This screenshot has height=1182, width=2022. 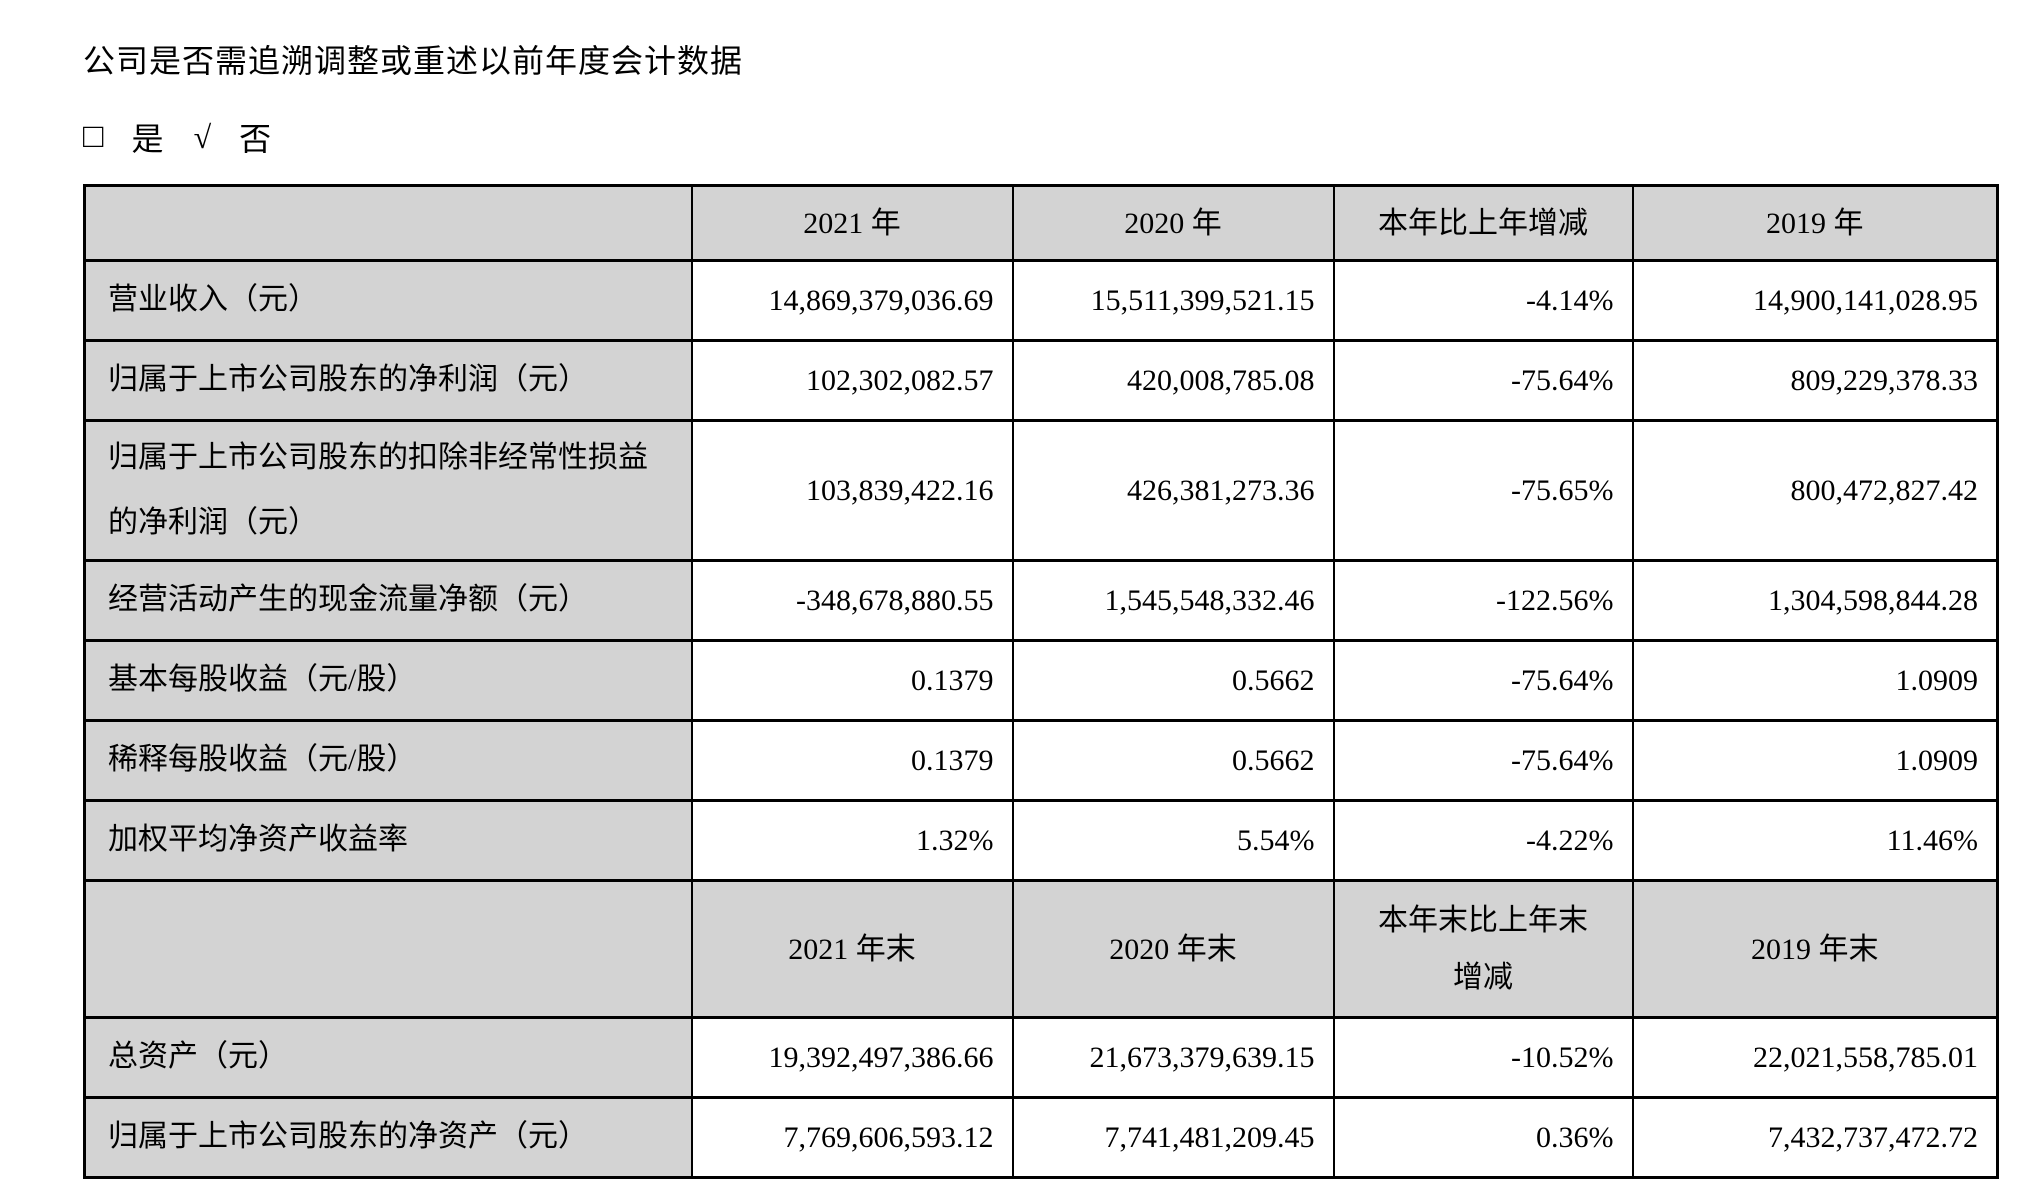 I want to click on header-2019-yearend: 2019 年末, so click(x=1815, y=949).